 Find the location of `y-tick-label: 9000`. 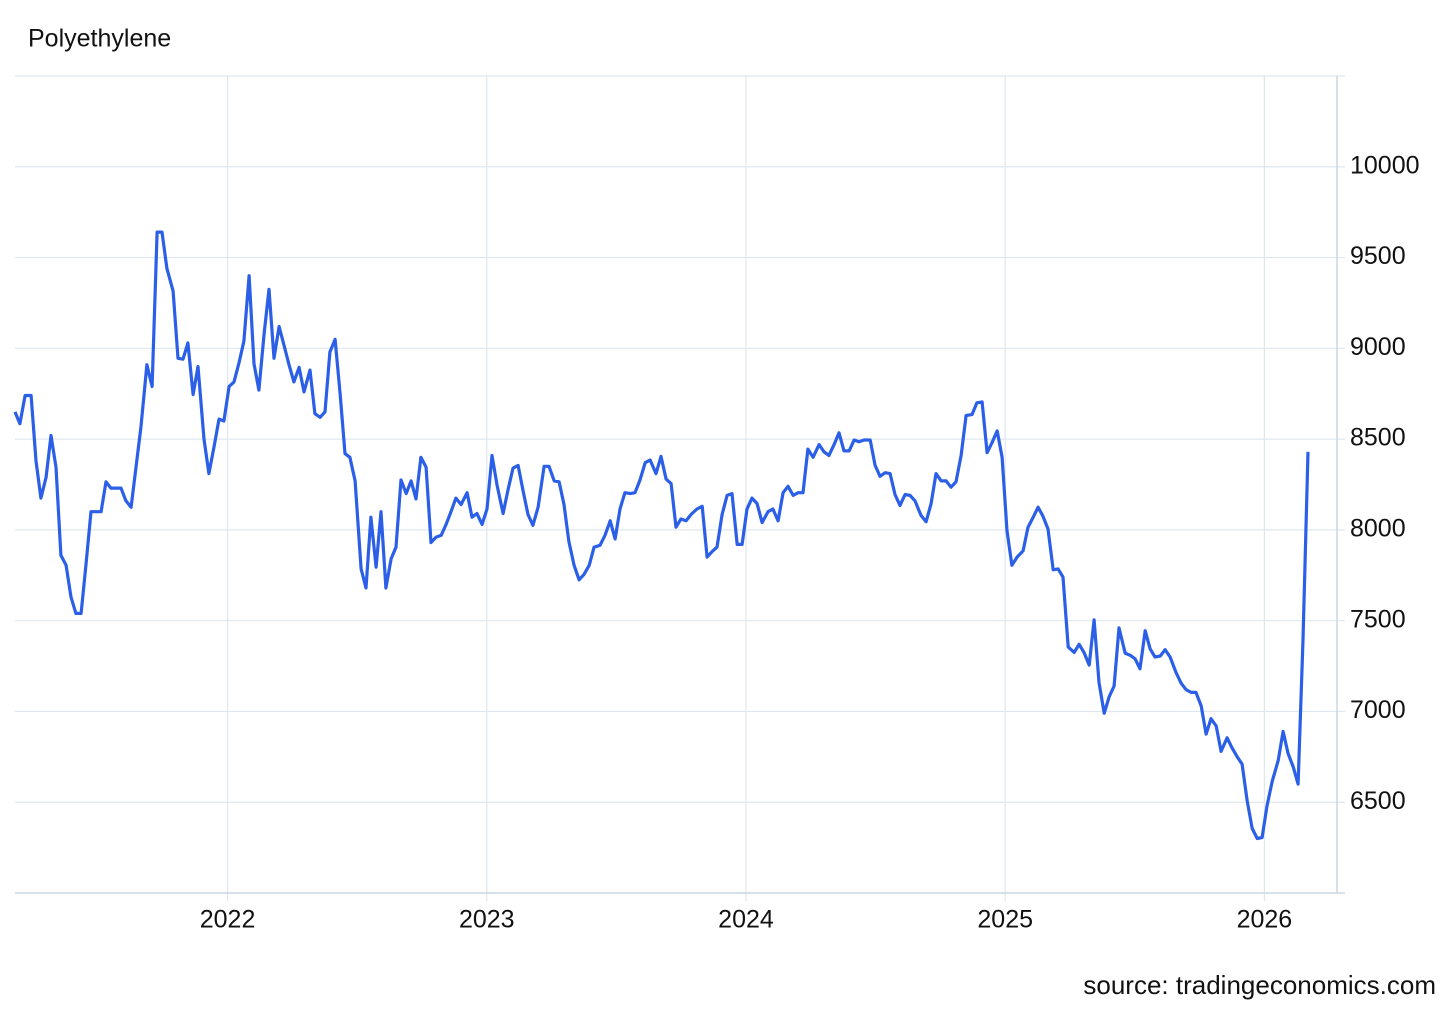

y-tick-label: 9000 is located at coordinates (1378, 347).